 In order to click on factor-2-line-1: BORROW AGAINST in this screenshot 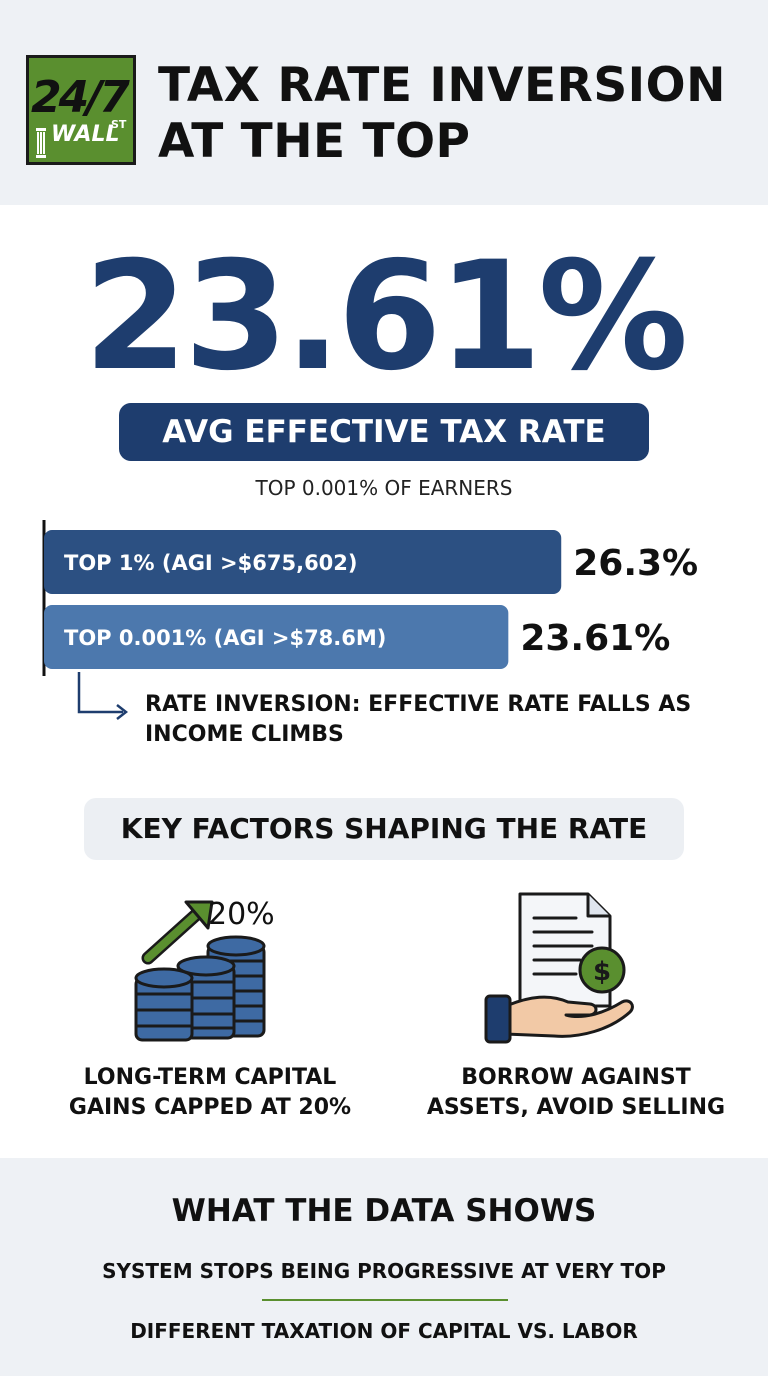, I will do `click(576, 1077)`.